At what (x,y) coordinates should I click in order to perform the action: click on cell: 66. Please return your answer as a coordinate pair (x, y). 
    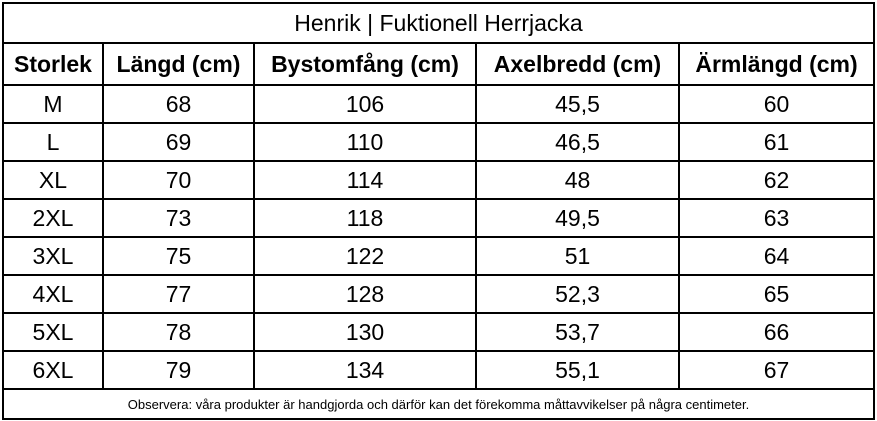
    Looking at the image, I should click on (776, 332).